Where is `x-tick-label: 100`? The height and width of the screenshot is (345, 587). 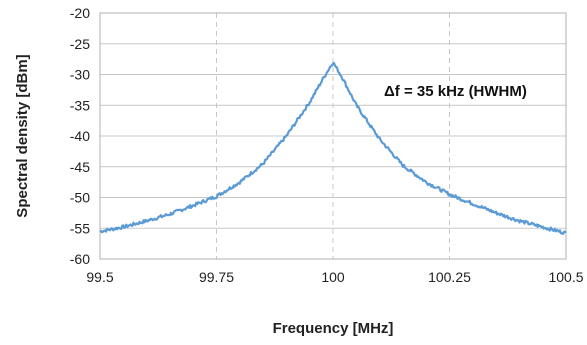
x-tick-label: 100 is located at coordinates (333, 277).